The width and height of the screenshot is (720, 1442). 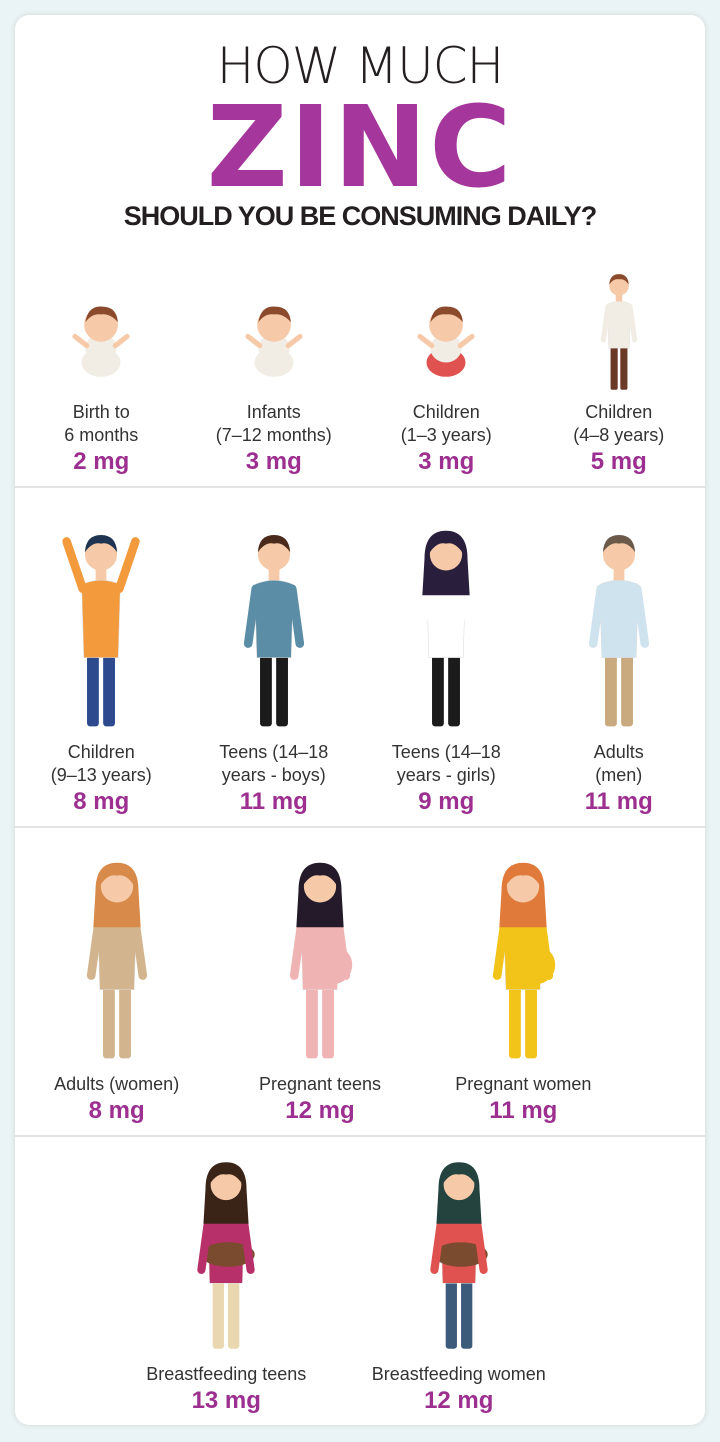 What do you see at coordinates (618, 631) in the screenshot?
I see `adult-man-icon` at bounding box center [618, 631].